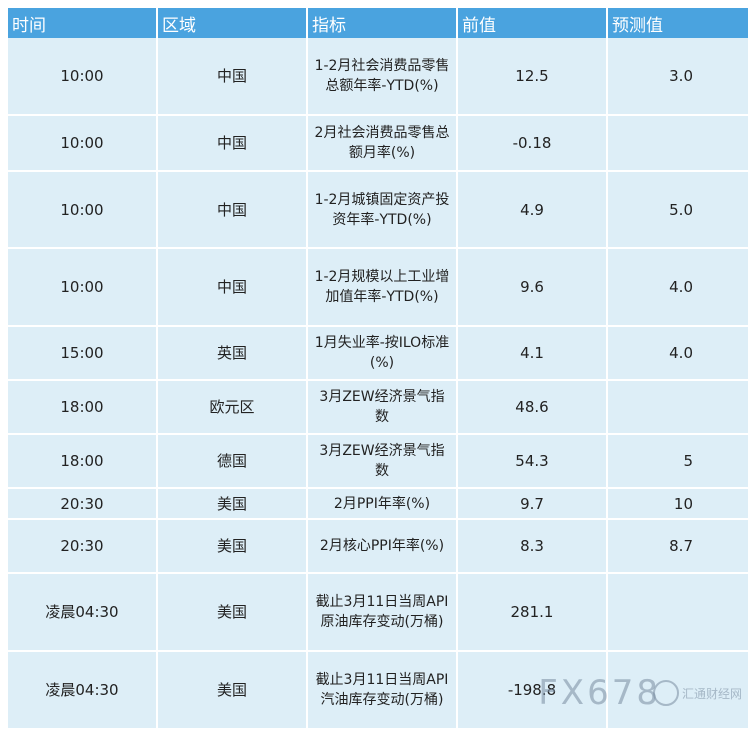 The width and height of the screenshot is (754, 730). I want to click on watermark-logo-icon, so click(665, 693).